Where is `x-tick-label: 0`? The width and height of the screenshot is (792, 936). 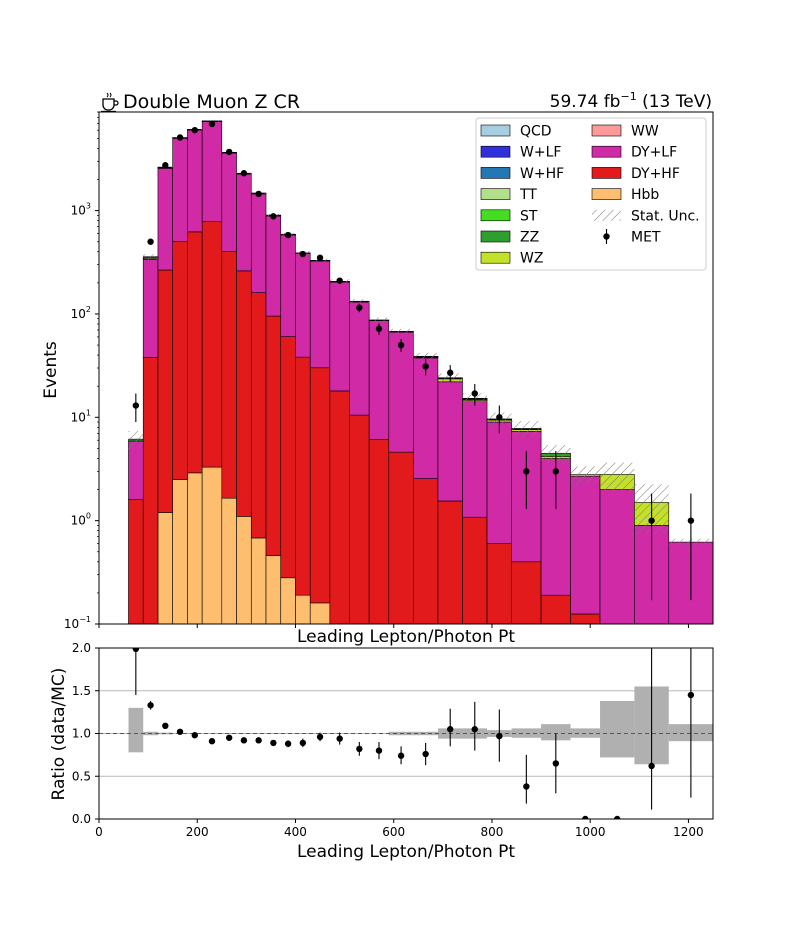
x-tick-label: 0 is located at coordinates (99, 832).